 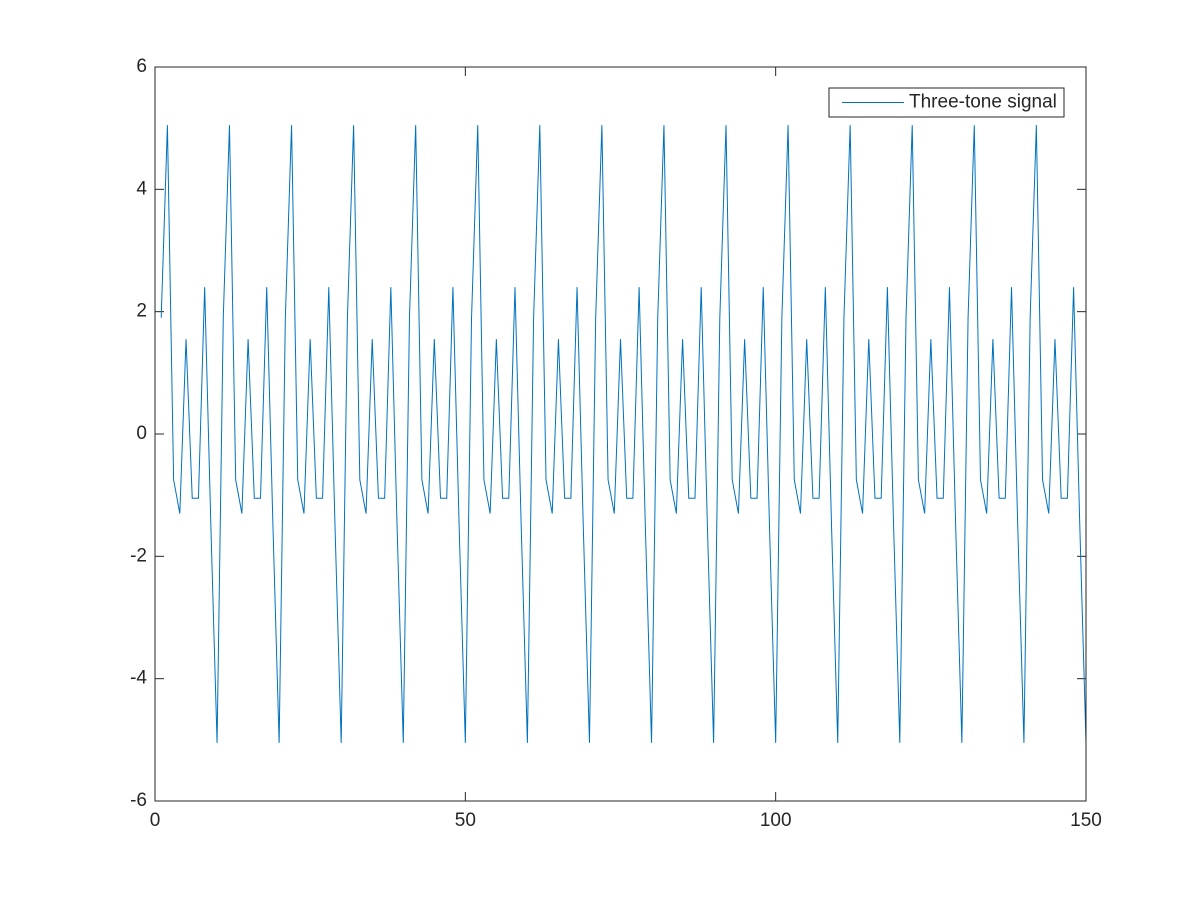 What do you see at coordinates (141, 66) in the screenshot?
I see `y-tick-label: 6` at bounding box center [141, 66].